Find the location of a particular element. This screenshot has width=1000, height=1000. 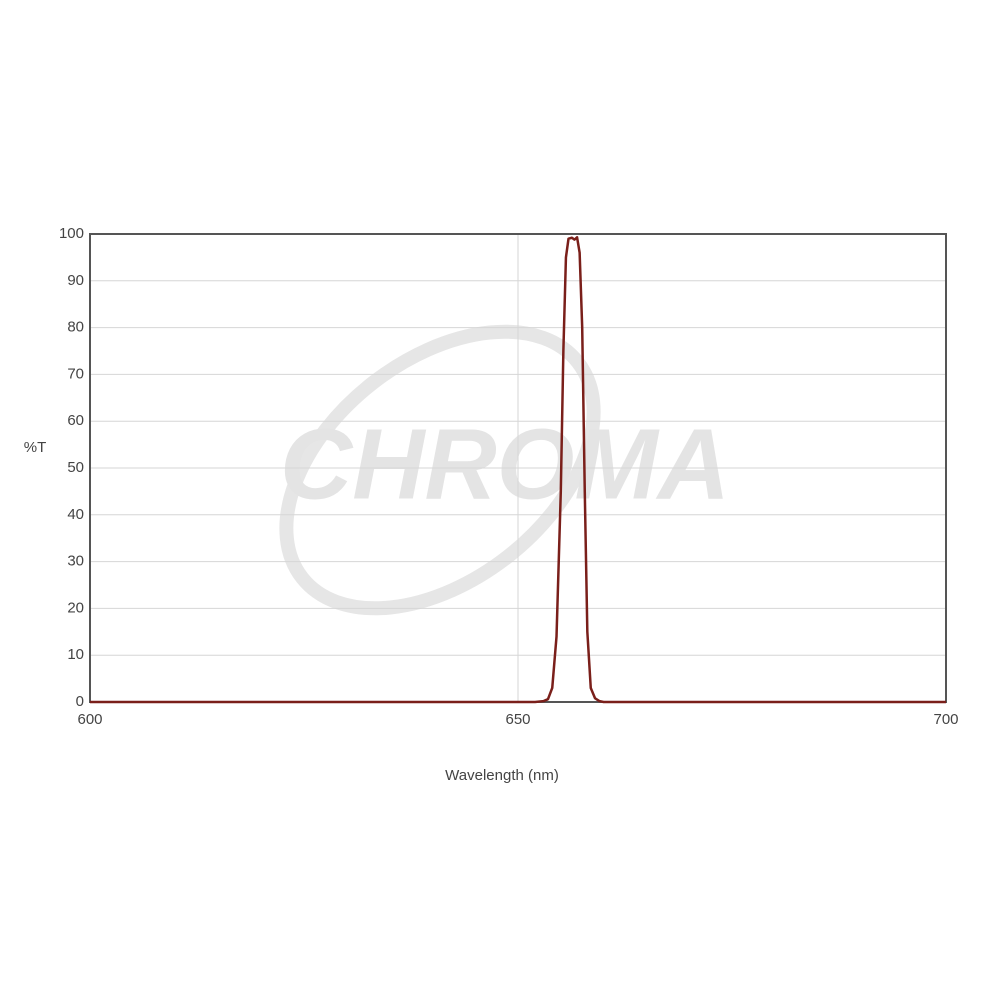

y-tick-label: 0 is located at coordinates (80, 701).